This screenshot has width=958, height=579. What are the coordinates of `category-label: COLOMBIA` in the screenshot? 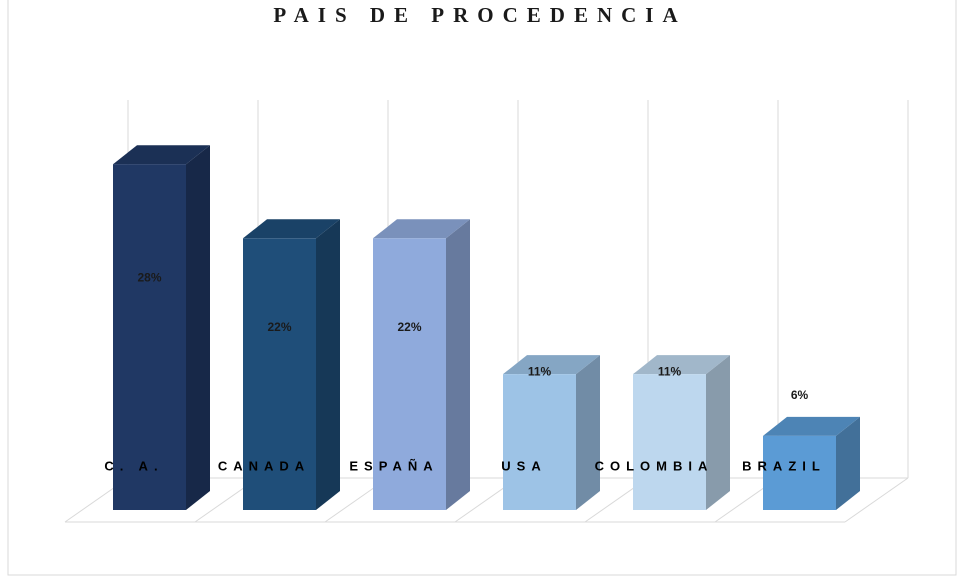 It's located at (654, 465).